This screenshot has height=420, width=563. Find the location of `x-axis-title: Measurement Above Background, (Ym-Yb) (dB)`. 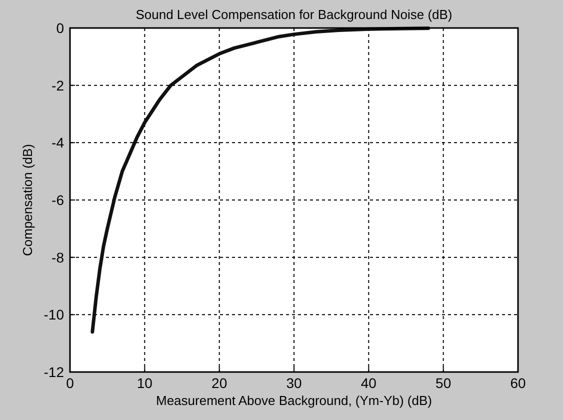

x-axis-title: Measurement Above Background, (Ym-Yb) (dB) is located at coordinates (294, 400).